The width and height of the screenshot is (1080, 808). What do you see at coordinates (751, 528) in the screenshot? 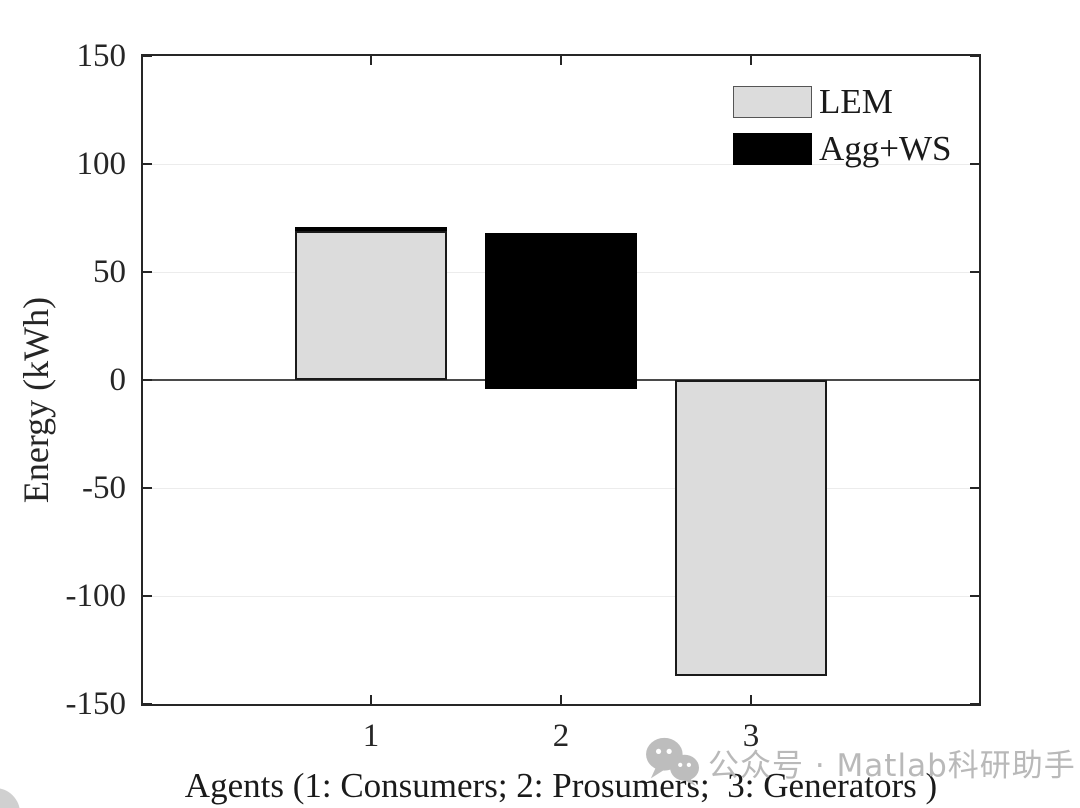
I see `bar-lem-agent3` at bounding box center [751, 528].